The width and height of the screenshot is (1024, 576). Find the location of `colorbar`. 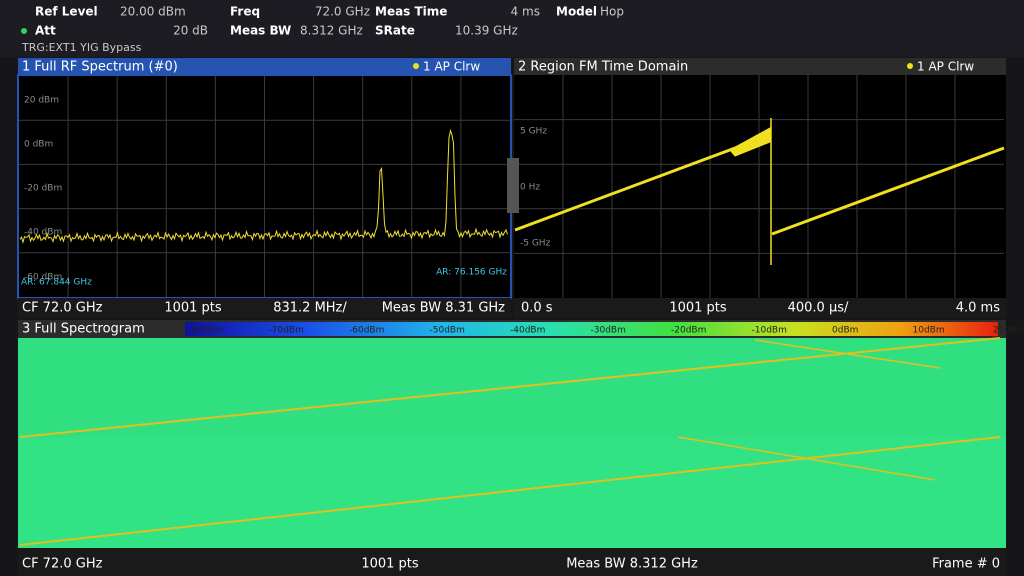

colorbar is located at coordinates (591, 329).